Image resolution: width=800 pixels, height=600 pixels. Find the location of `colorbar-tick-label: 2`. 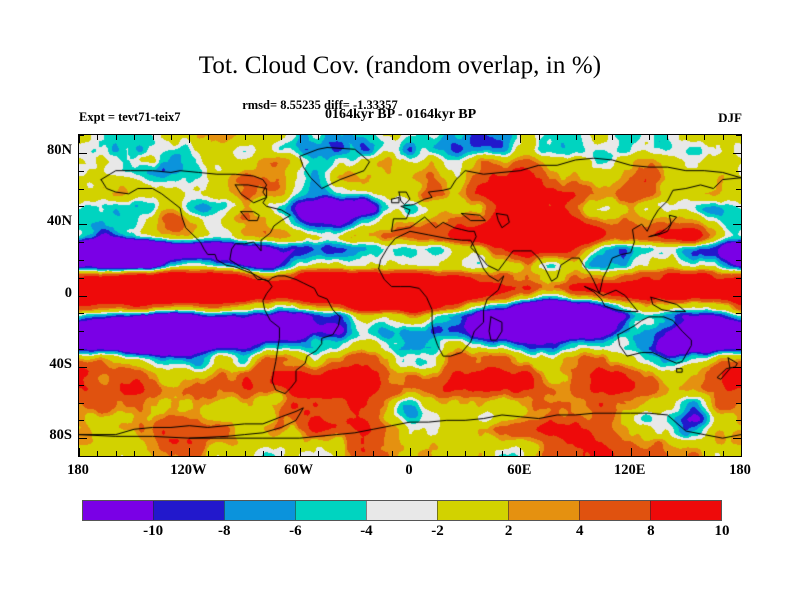

colorbar-tick-label: 2 is located at coordinates (508, 531).